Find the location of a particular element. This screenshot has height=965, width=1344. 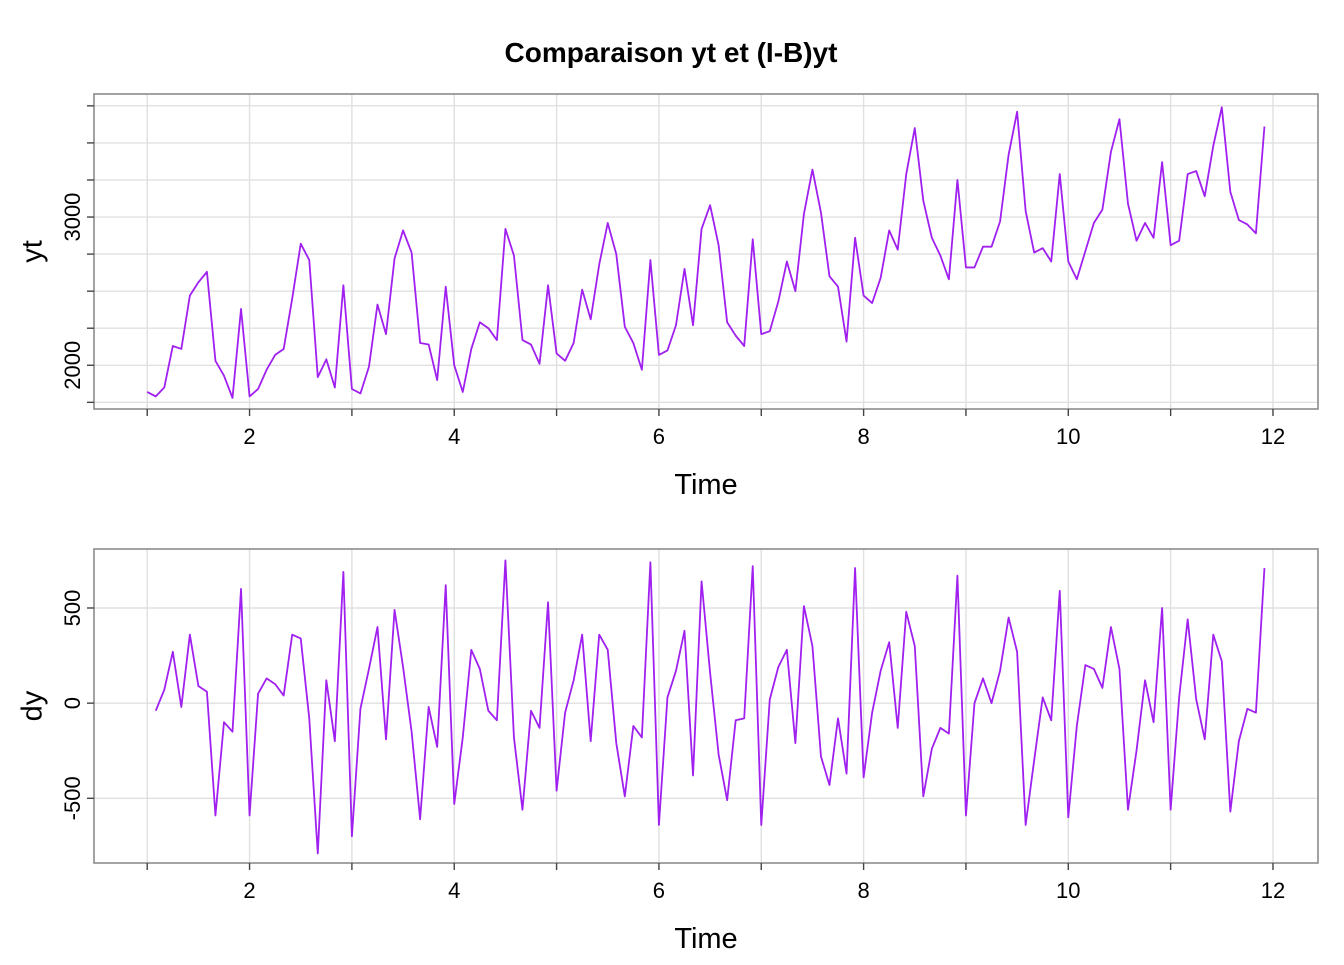

y-axis-label: yt is located at coordinates (33, 251).